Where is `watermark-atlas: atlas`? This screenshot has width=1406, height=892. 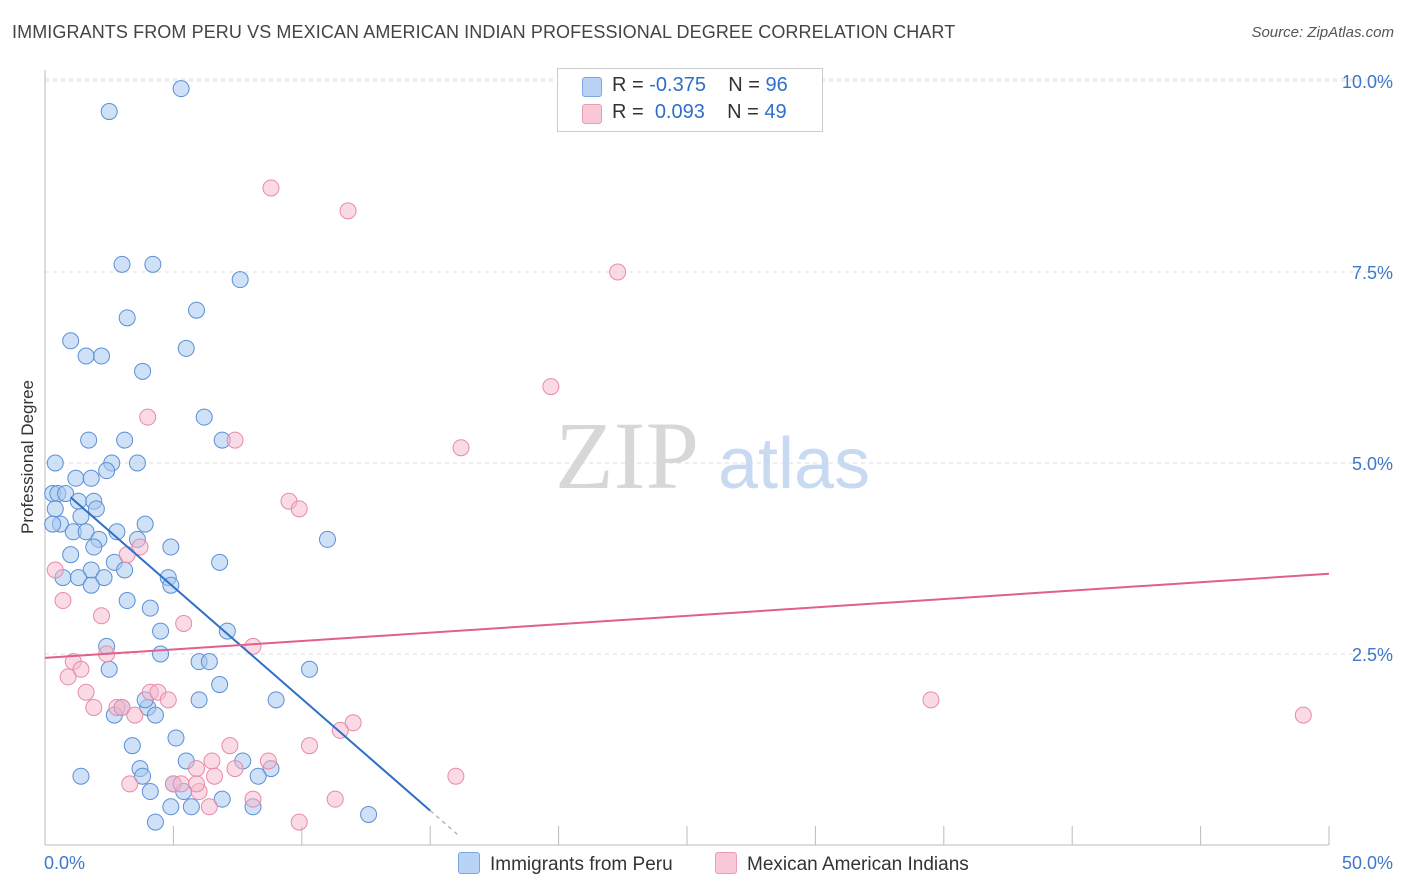
watermark-atlas: atlas is located at coordinates (794, 464).